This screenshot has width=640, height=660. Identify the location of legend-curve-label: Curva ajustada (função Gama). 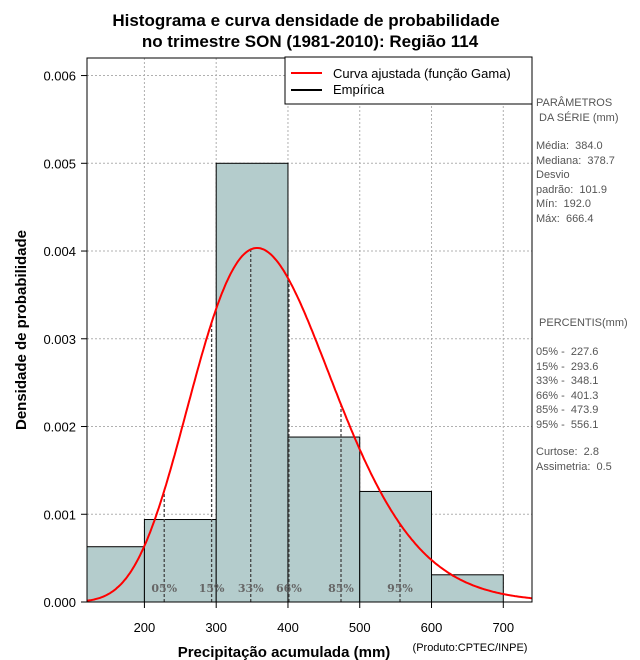
(422, 73).